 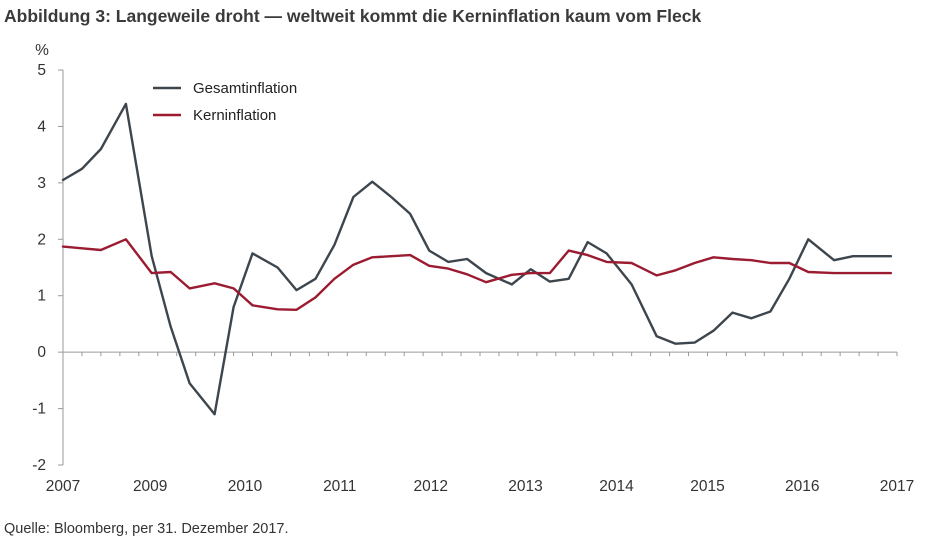 I want to click on x-tick-label: 2013, so click(x=525, y=486).